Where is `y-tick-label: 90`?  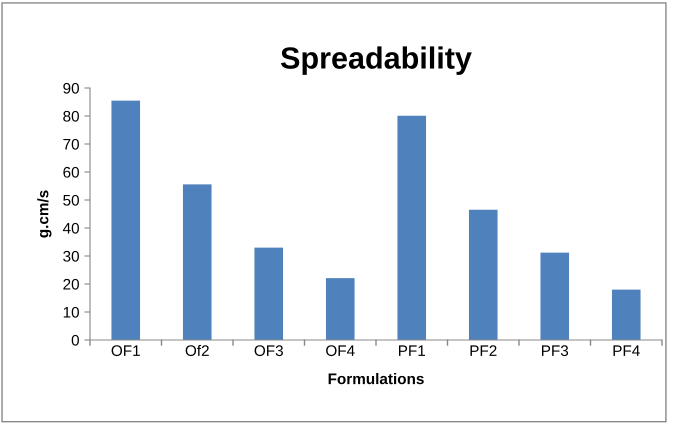 y-tick-label: 90 is located at coordinates (71, 88).